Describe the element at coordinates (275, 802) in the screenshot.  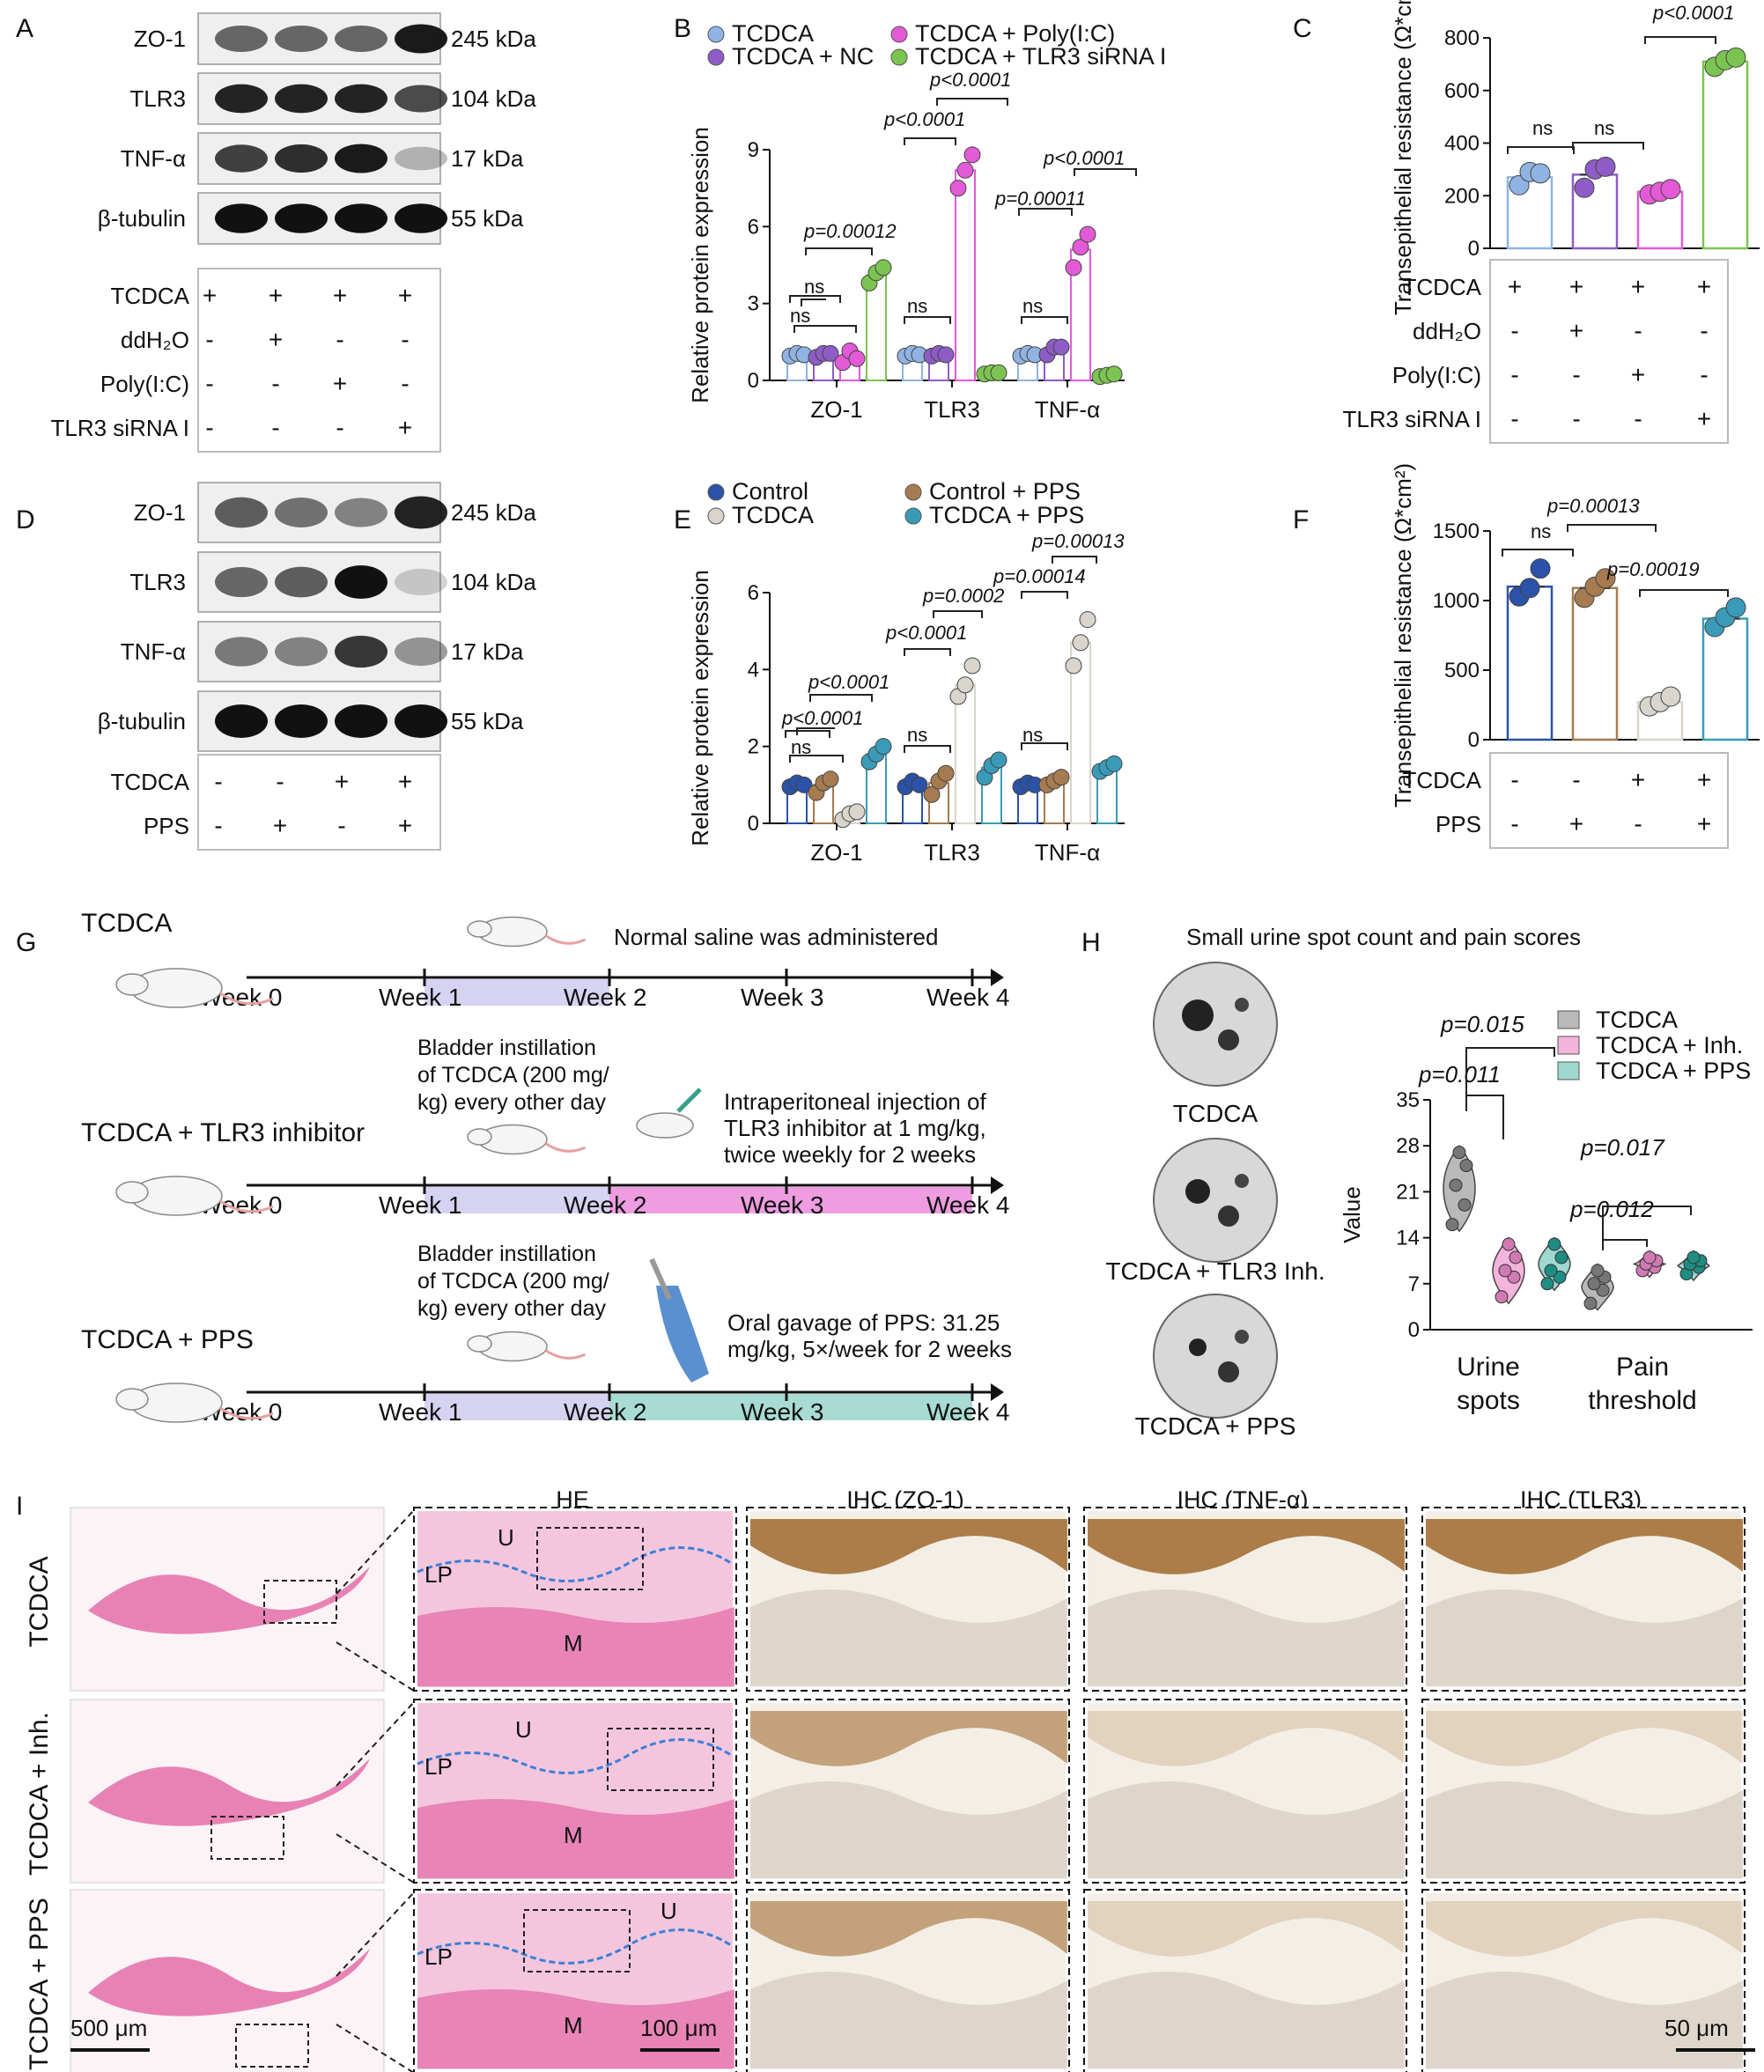
I see `treatment-table-d: TCDCA - - + +PPS - + - +` at that location.